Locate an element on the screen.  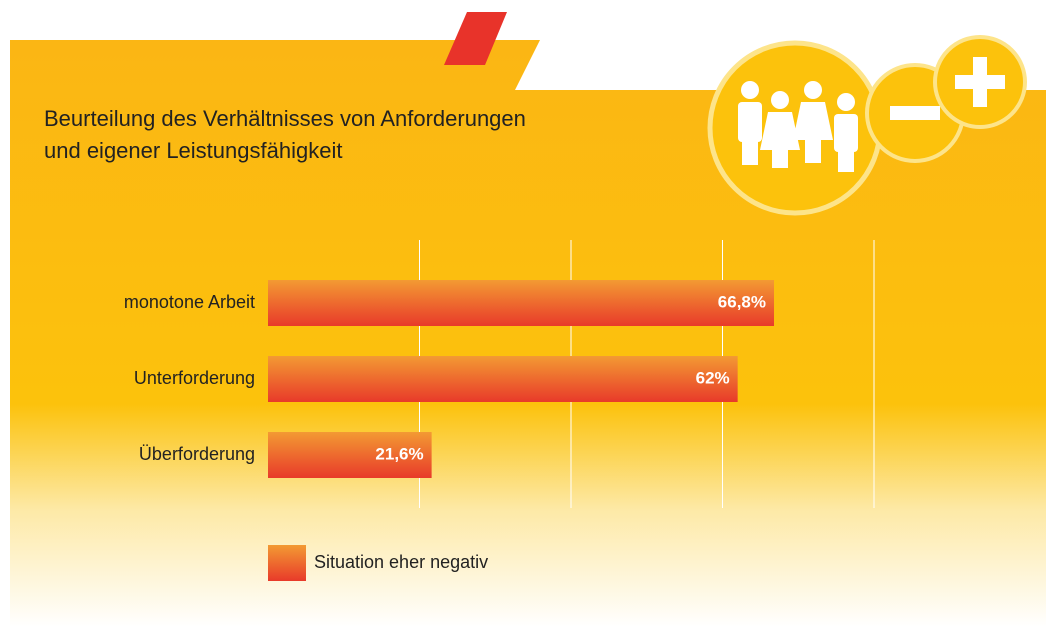
legend-swatch is located at coordinates (287, 563).